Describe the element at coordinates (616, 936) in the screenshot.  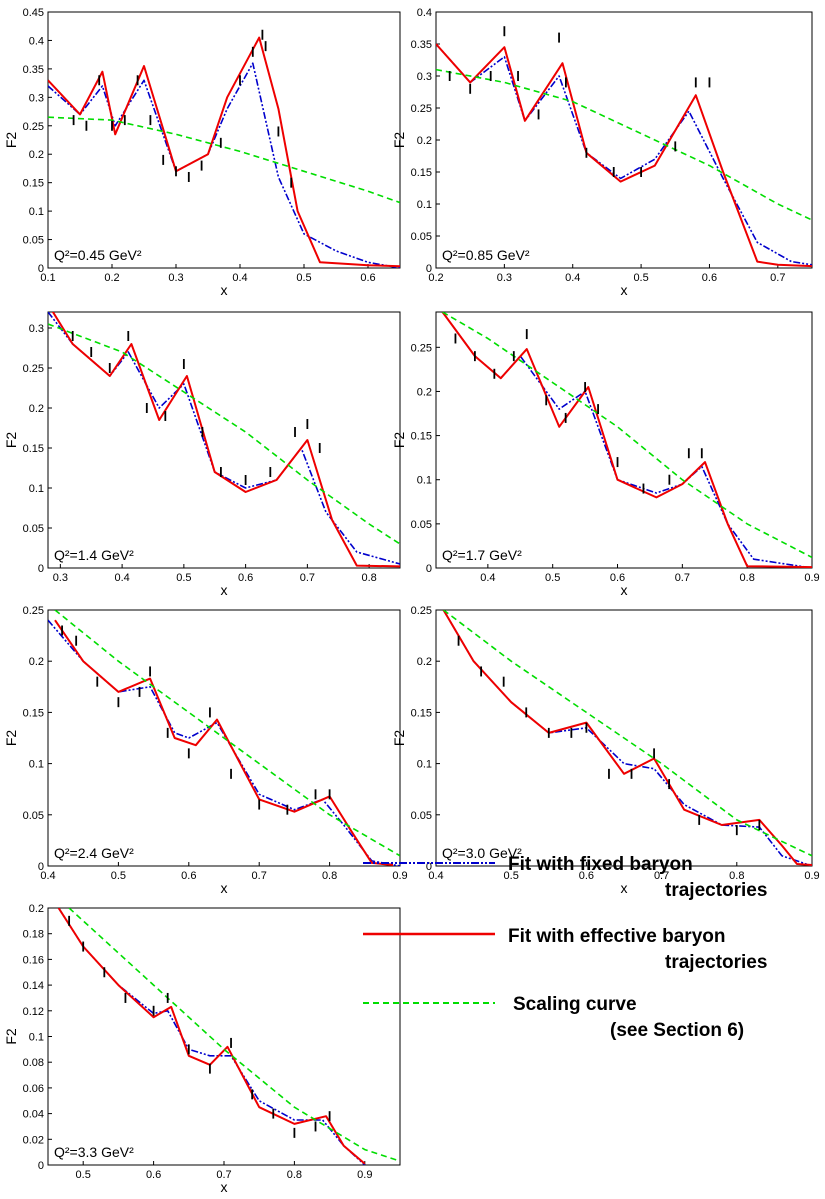
I see `legend-label-effective-1: Fit with effective baryon` at that location.